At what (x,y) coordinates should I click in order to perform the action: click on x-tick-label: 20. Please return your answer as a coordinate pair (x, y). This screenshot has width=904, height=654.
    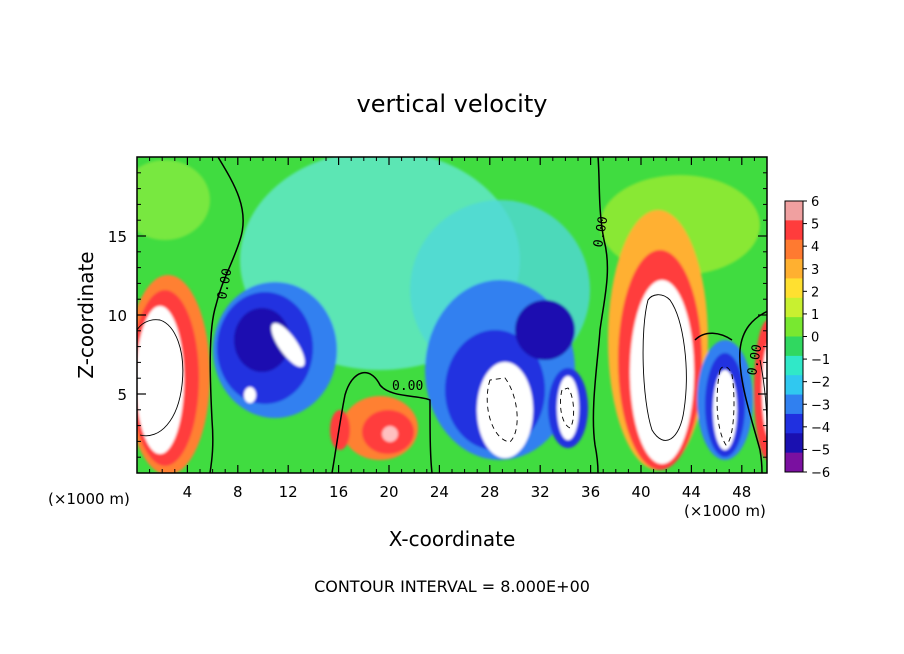
    Looking at the image, I should click on (388, 492).